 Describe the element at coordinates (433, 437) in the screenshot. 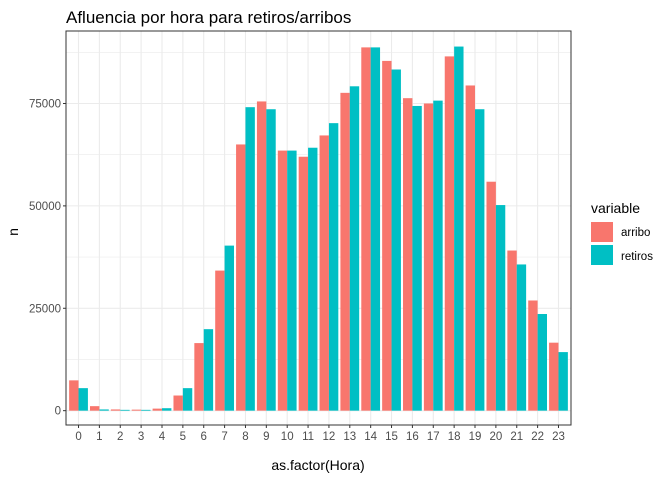

I see `x-tick-label: 17` at that location.